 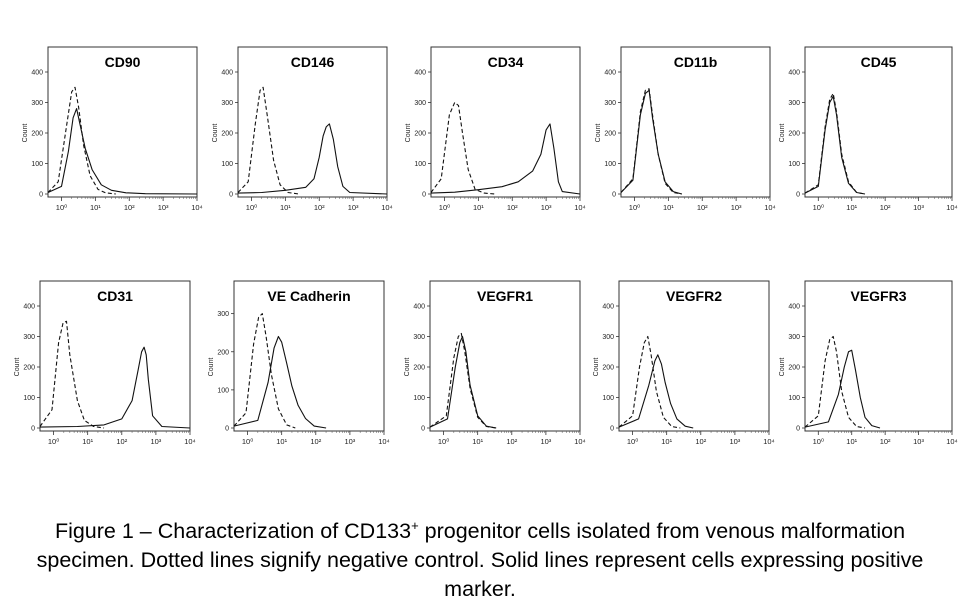 What do you see at coordinates (313, 62) in the screenshot?
I see `panel-title: CD146` at bounding box center [313, 62].